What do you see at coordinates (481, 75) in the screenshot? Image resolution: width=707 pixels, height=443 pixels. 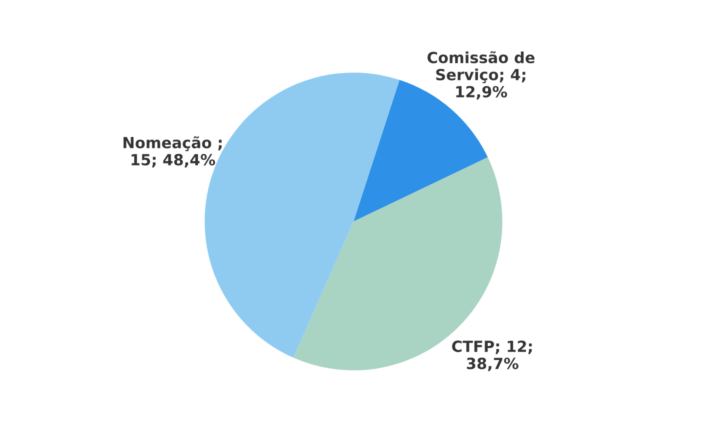 I see `slice-label: Comissão de Serviço; 4; 12,9%` at bounding box center [481, 75].